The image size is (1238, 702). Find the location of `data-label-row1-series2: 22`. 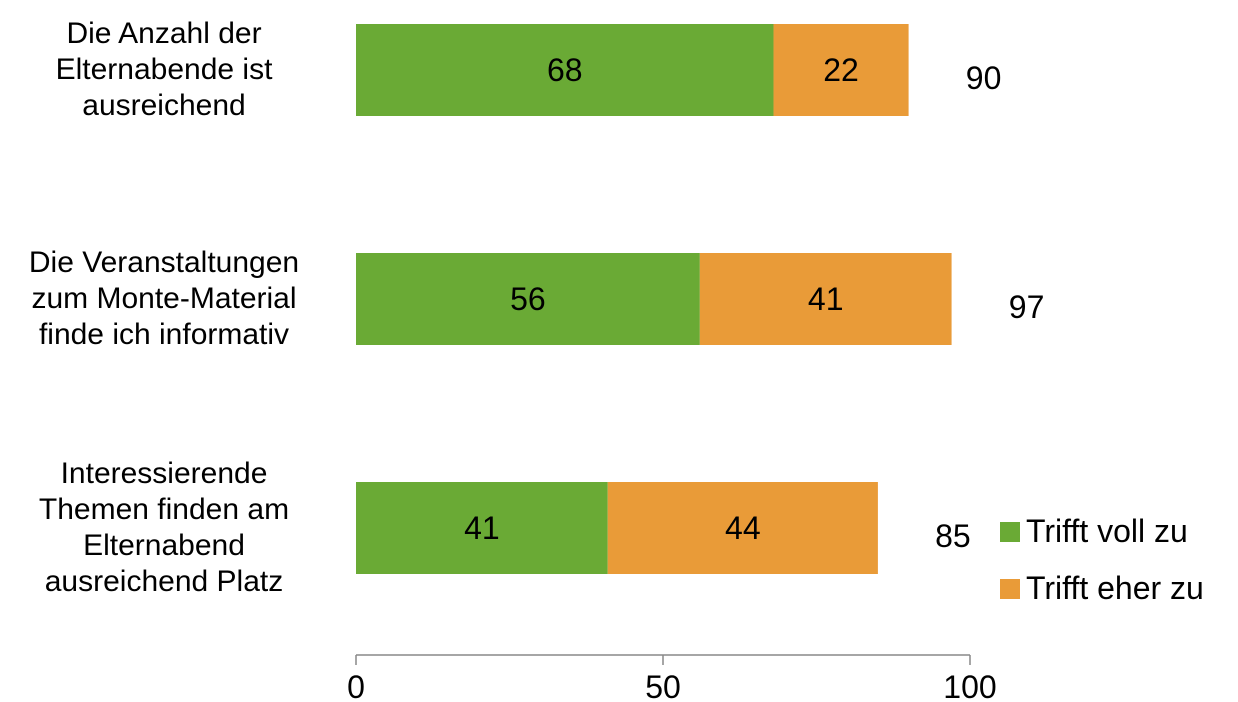

data-label-row1-series2: 22 is located at coordinates (841, 70).